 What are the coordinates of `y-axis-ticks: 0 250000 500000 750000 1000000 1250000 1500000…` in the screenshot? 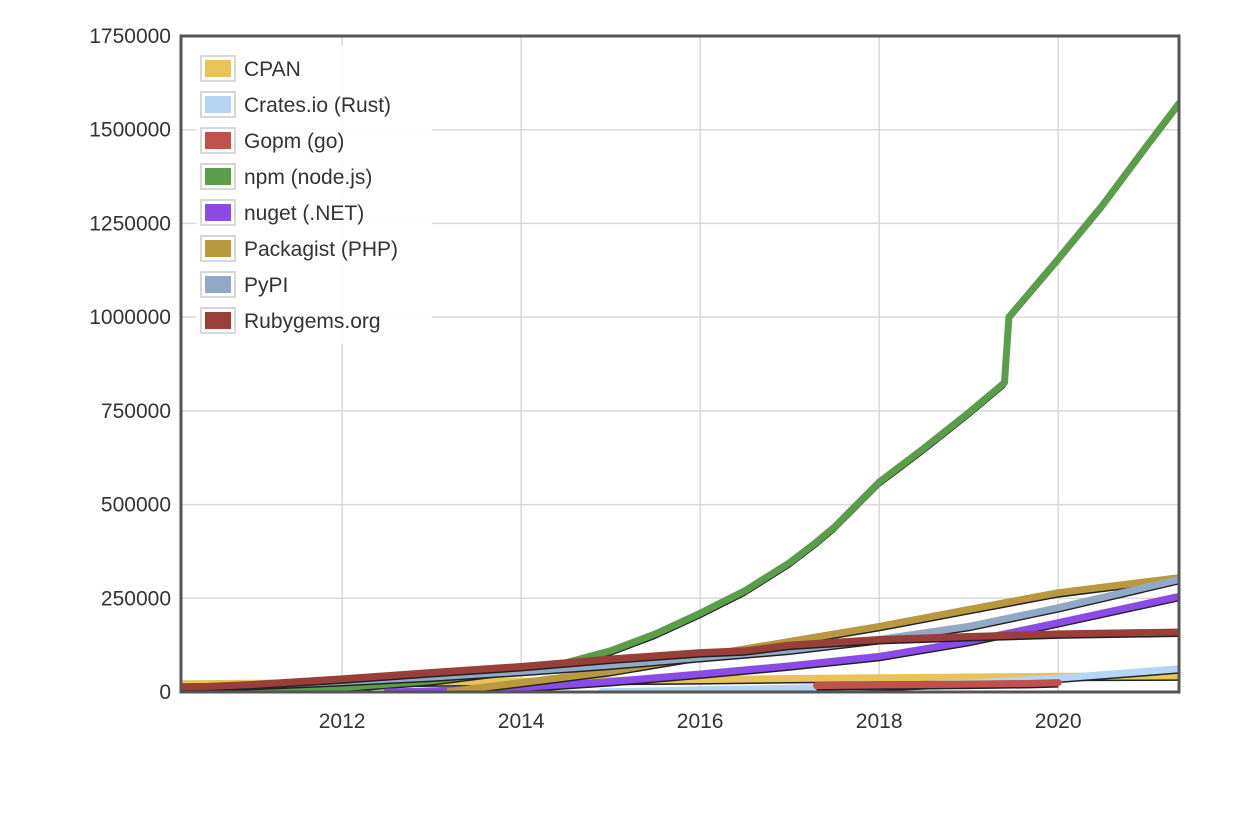 It's located at (130, 364).